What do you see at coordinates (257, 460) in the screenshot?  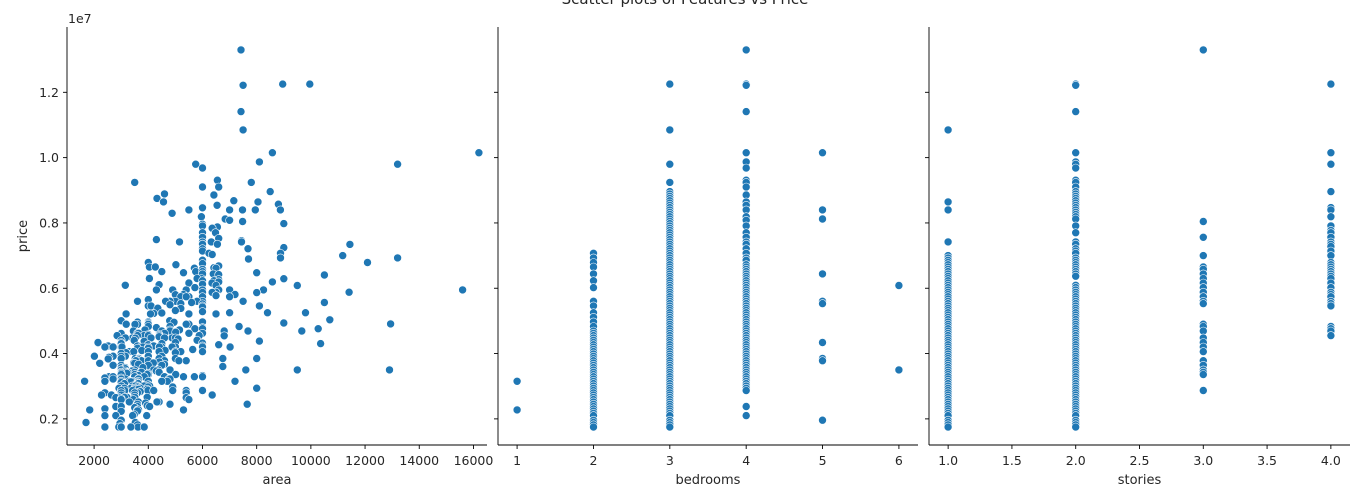 I see `x-tick-label: 8000` at bounding box center [257, 460].